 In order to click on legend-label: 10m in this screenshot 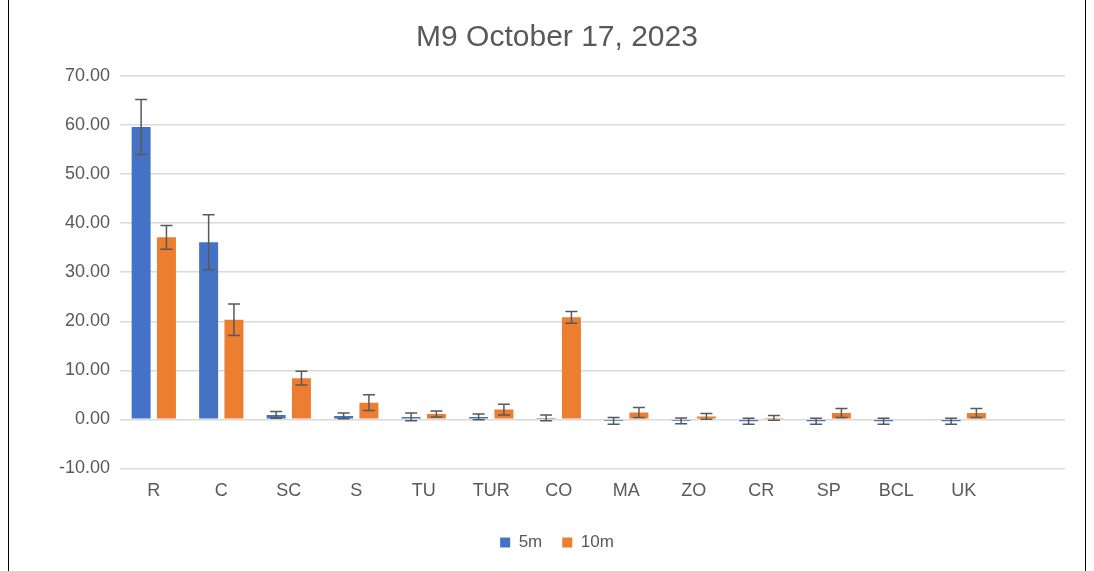, I will do `click(597, 542)`.